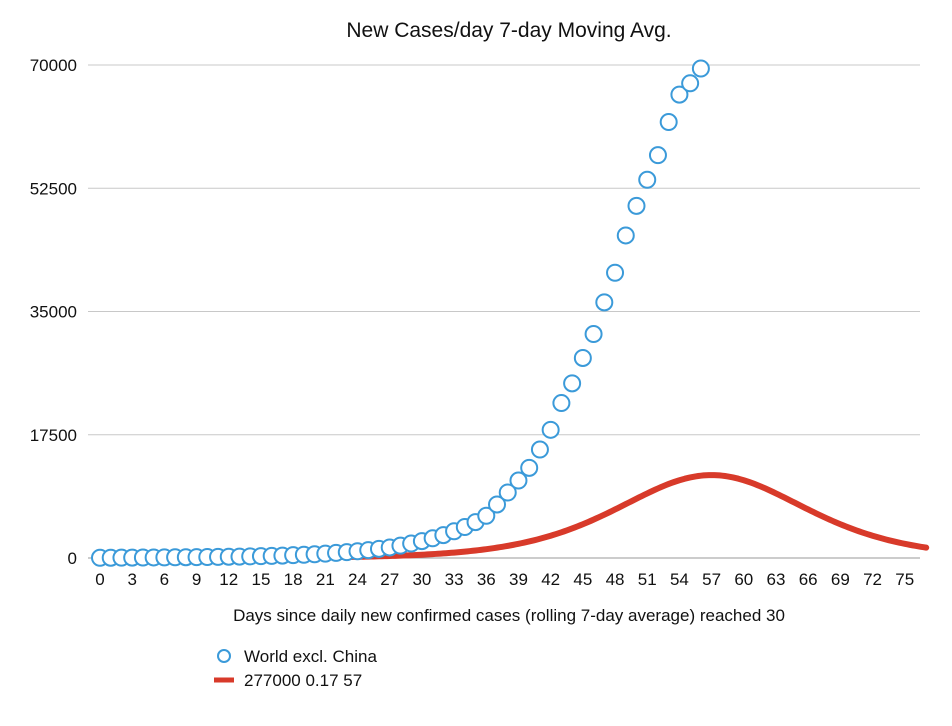 The height and width of the screenshot is (726, 952). I want to click on y-tick-label: 70000, so click(53, 65).